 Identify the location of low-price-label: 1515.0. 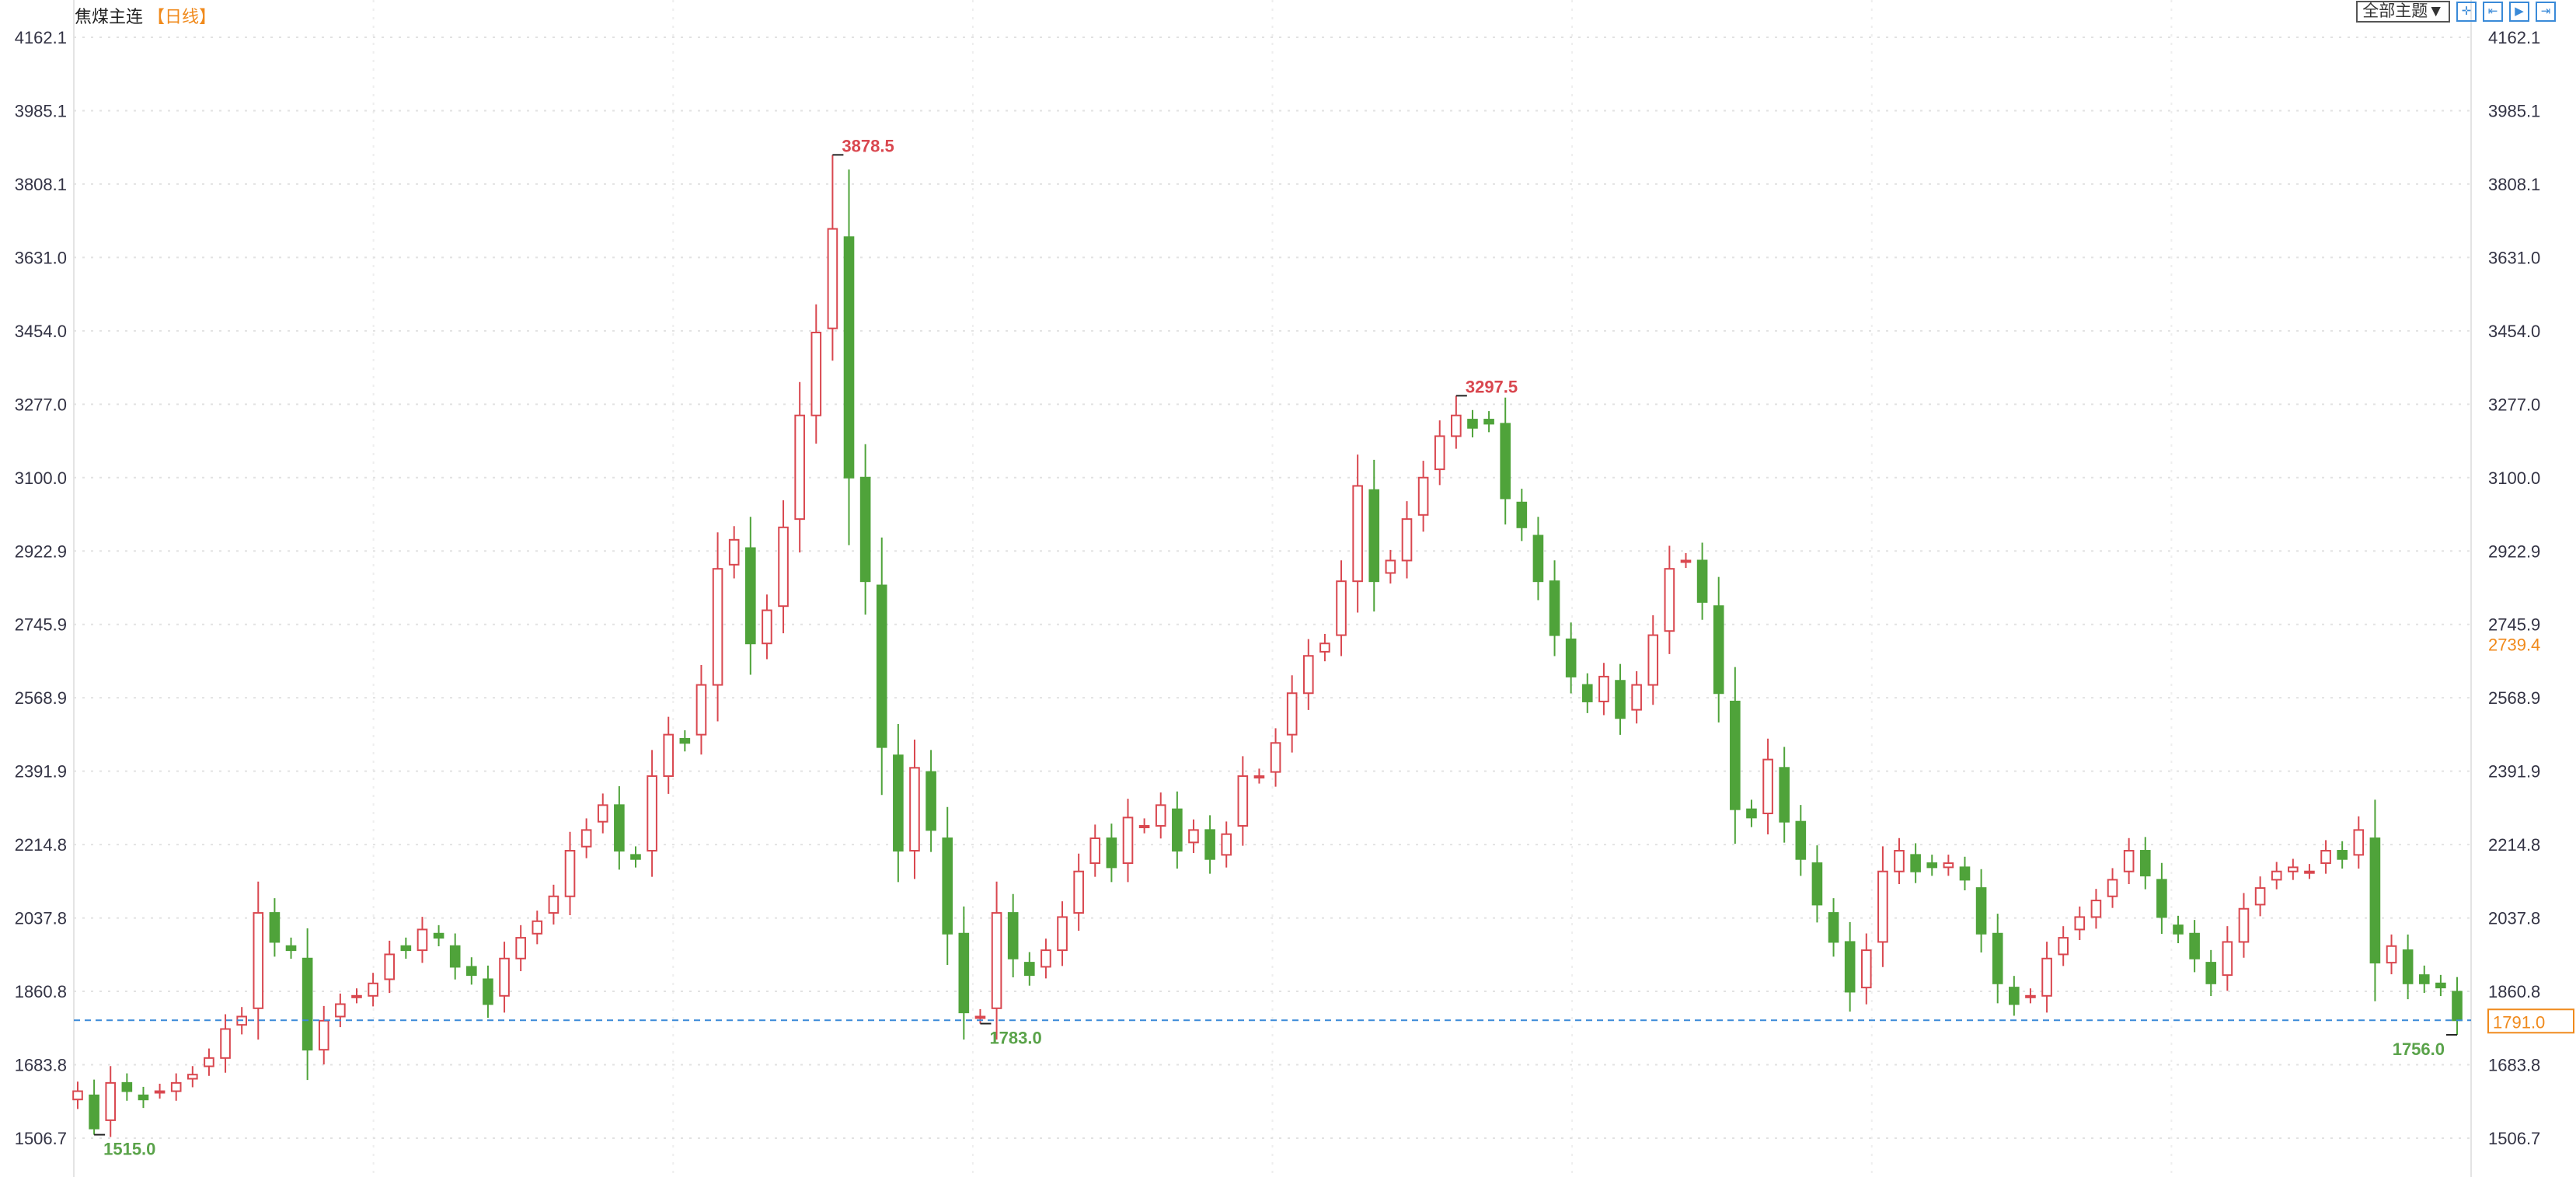
(129, 1149).